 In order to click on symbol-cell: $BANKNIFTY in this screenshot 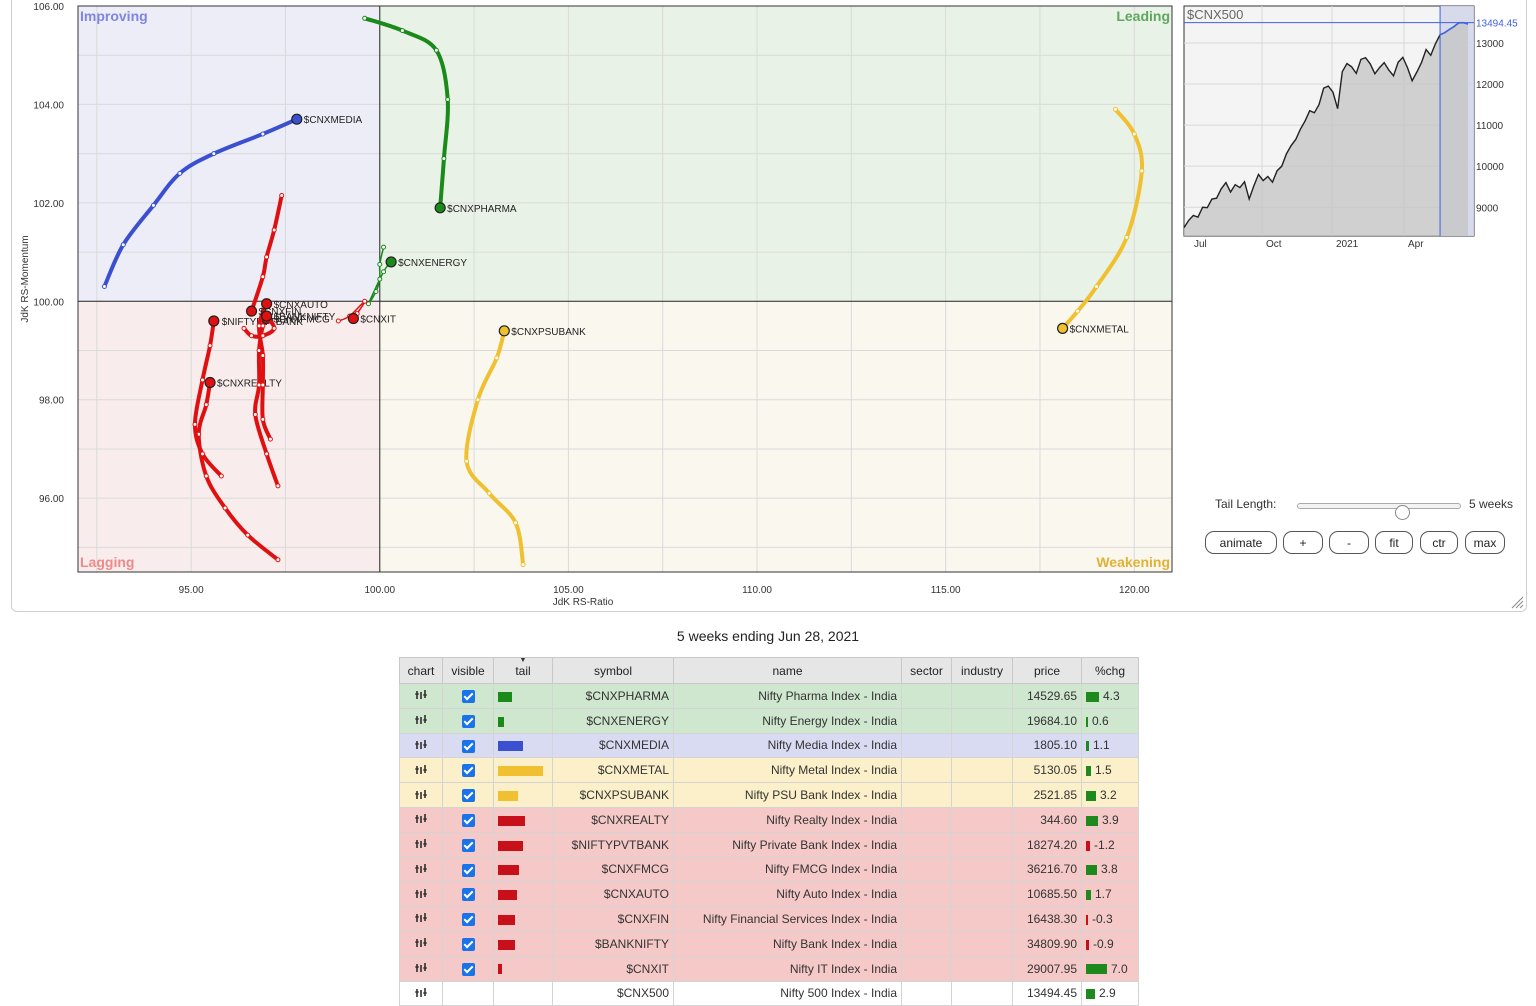, I will do `click(613, 943)`.